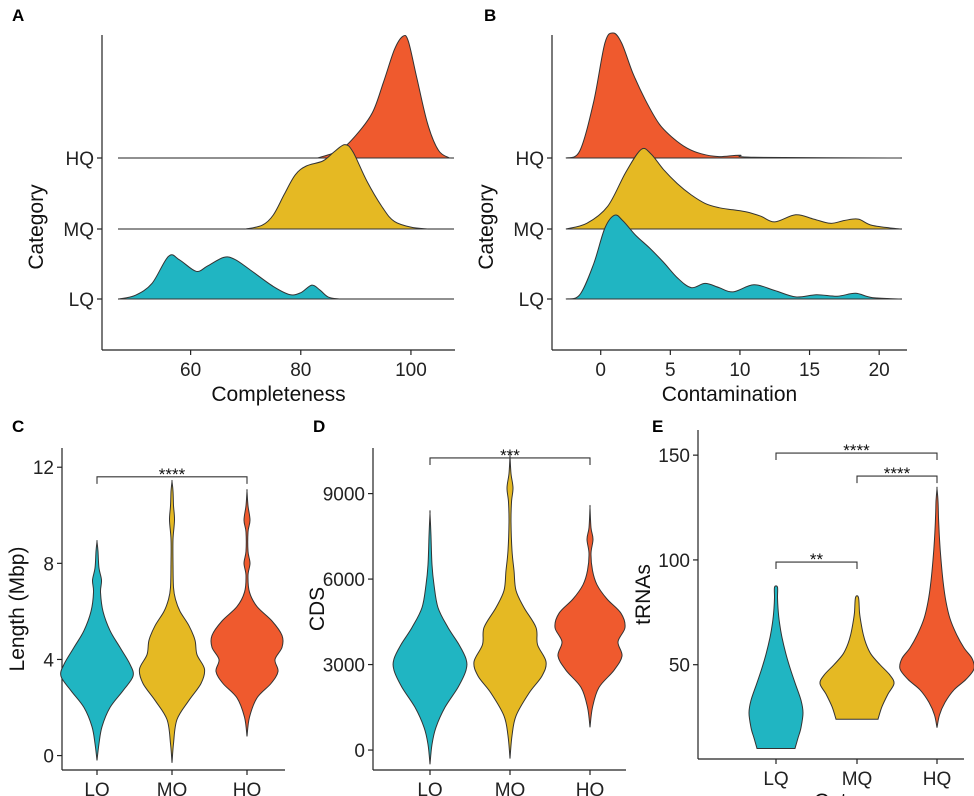 The image size is (974, 796). What do you see at coordinates (674, 561) in the screenshot?
I see `y-tick-label: 100` at bounding box center [674, 561].